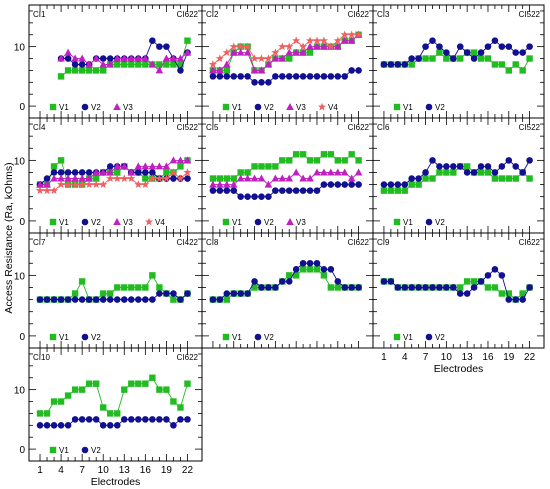  What do you see at coordinates (495, 172) in the screenshot?
I see `point-v2-e17` at bounding box center [495, 172].